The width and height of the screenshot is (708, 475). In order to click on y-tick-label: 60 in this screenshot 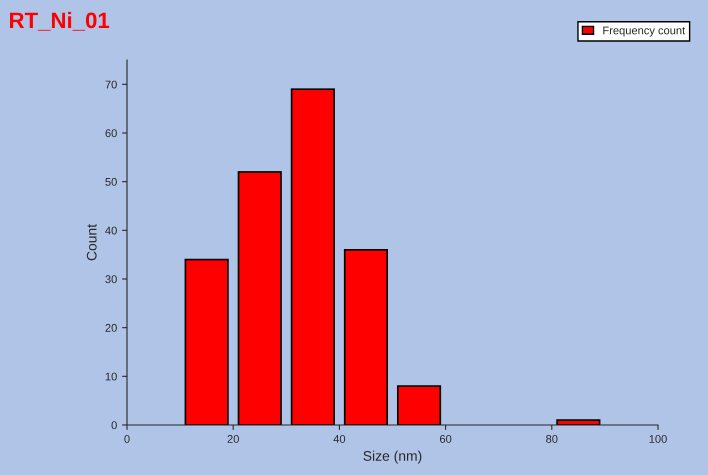, I will do `click(111, 133)`.